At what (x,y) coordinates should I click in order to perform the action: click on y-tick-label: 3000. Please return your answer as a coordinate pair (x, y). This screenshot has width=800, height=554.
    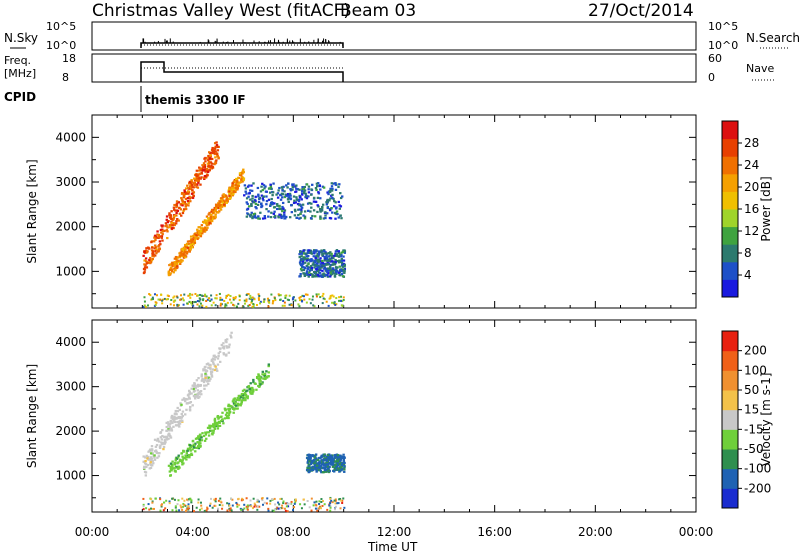
    Looking at the image, I should click on (70, 387).